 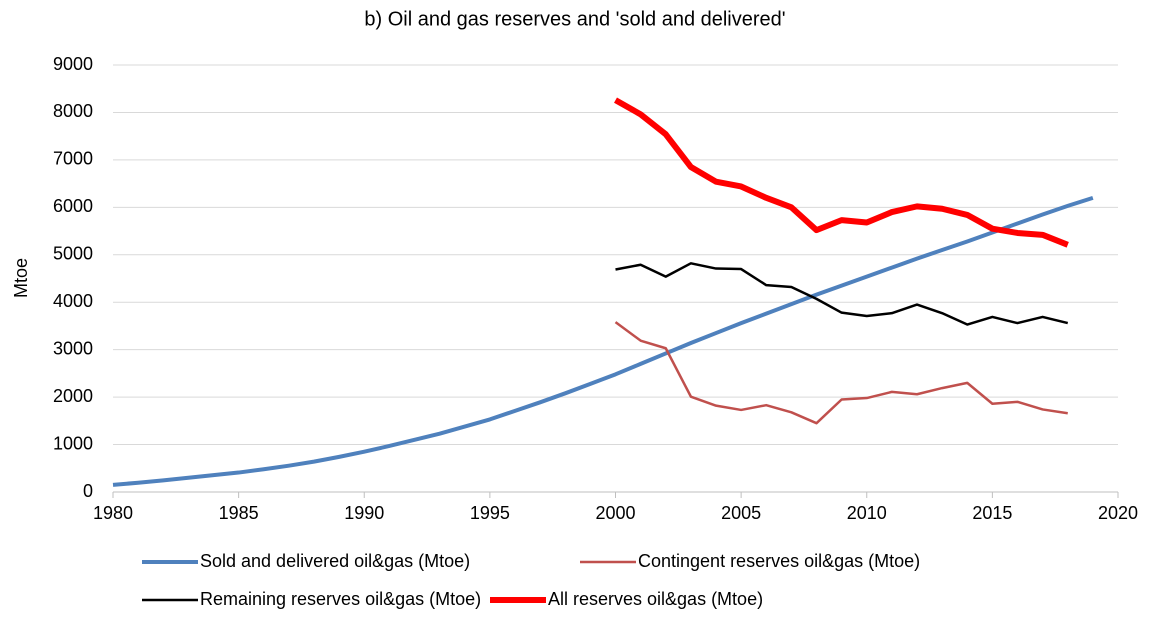 I want to click on legend-label: Sold and delivered oil&gas (Mtoe), so click(x=335, y=561).